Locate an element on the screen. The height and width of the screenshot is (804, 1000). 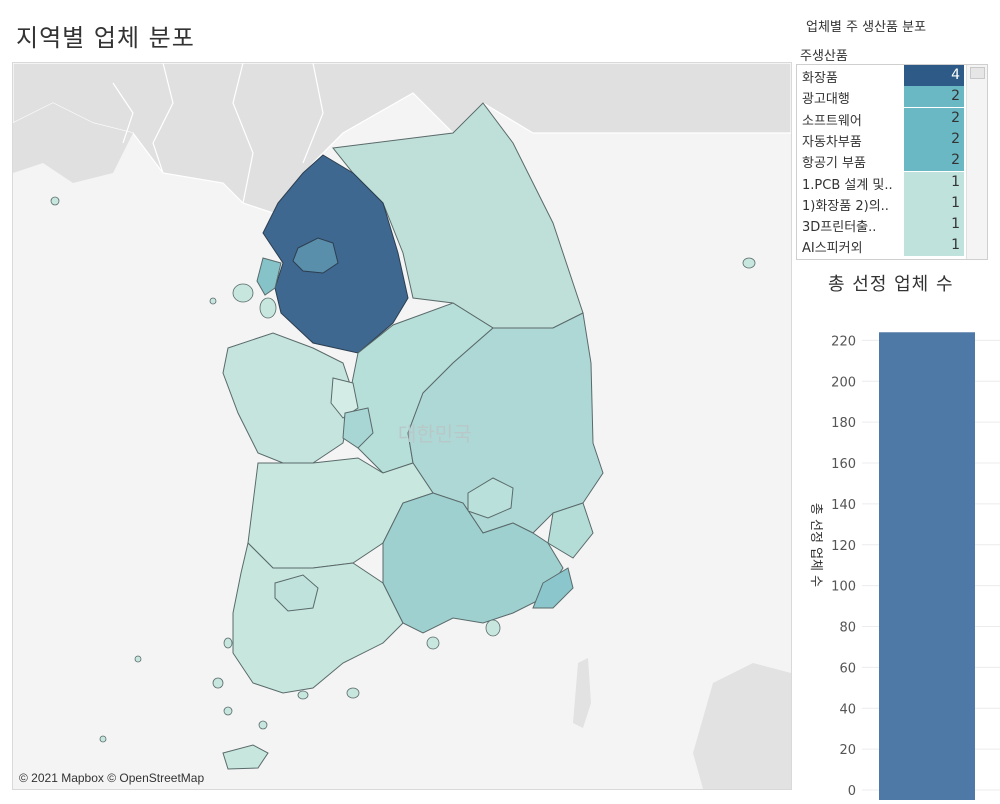
product-list-item: 항공기 부품 2 is located at coordinates (881, 161).